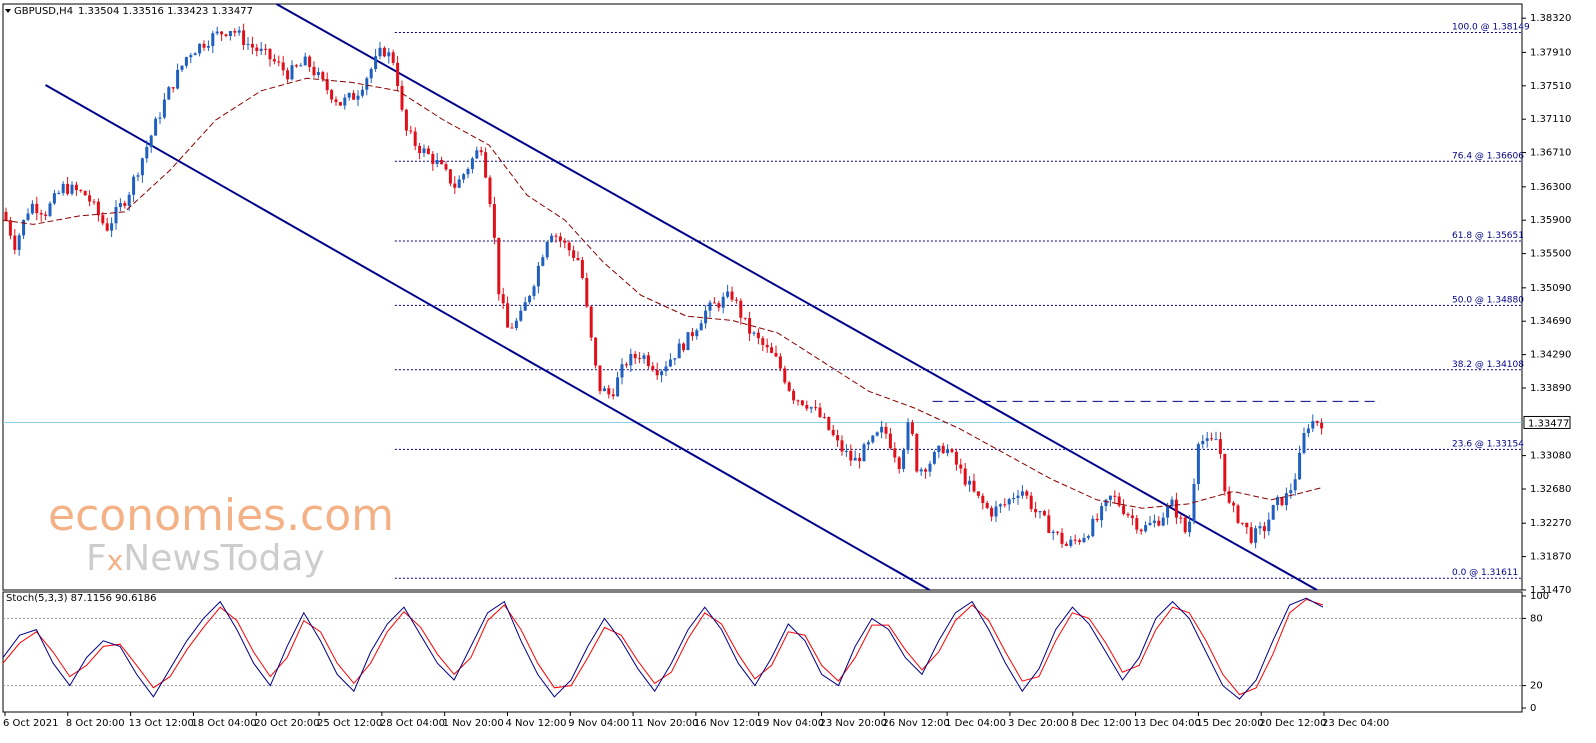  Describe the element at coordinates (1167, 723) in the screenshot. I see `time-tick-label: 13 Dec 04:00` at that location.